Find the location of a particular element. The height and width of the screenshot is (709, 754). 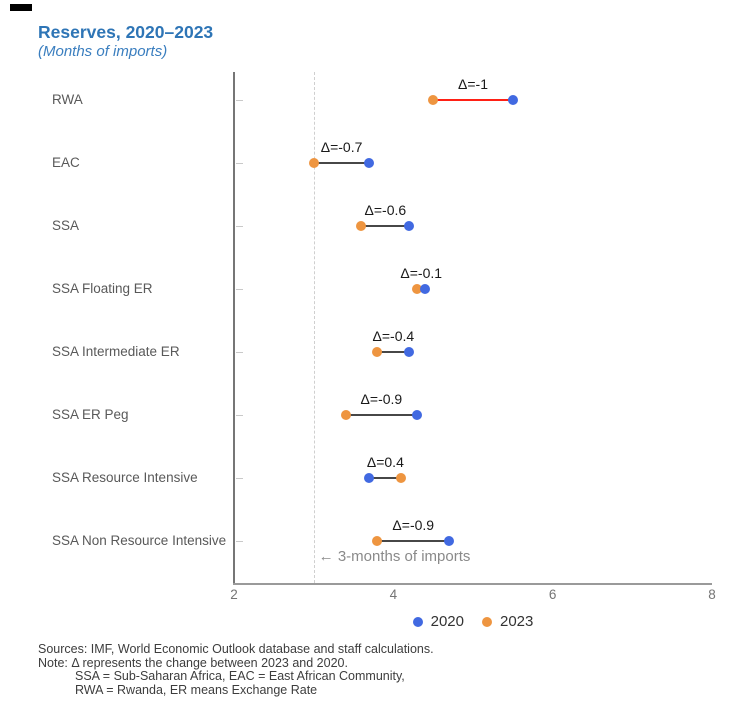

x-tick-label: 2 is located at coordinates (234, 594).